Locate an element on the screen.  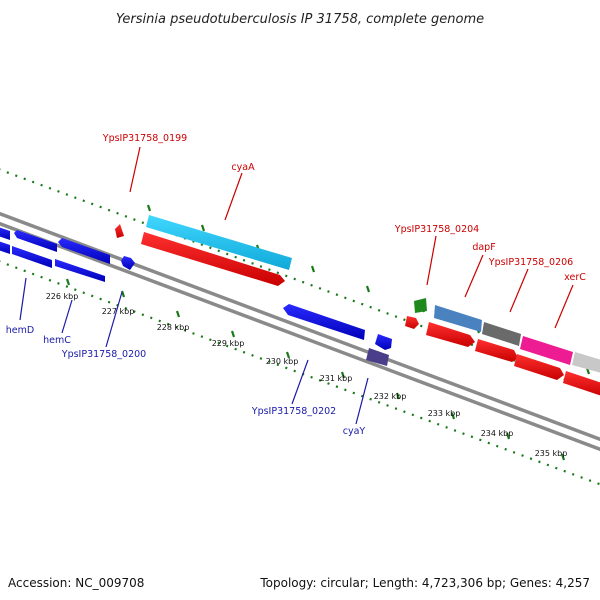
gene-label-dapF: dapF is located at coordinates (483, 247).